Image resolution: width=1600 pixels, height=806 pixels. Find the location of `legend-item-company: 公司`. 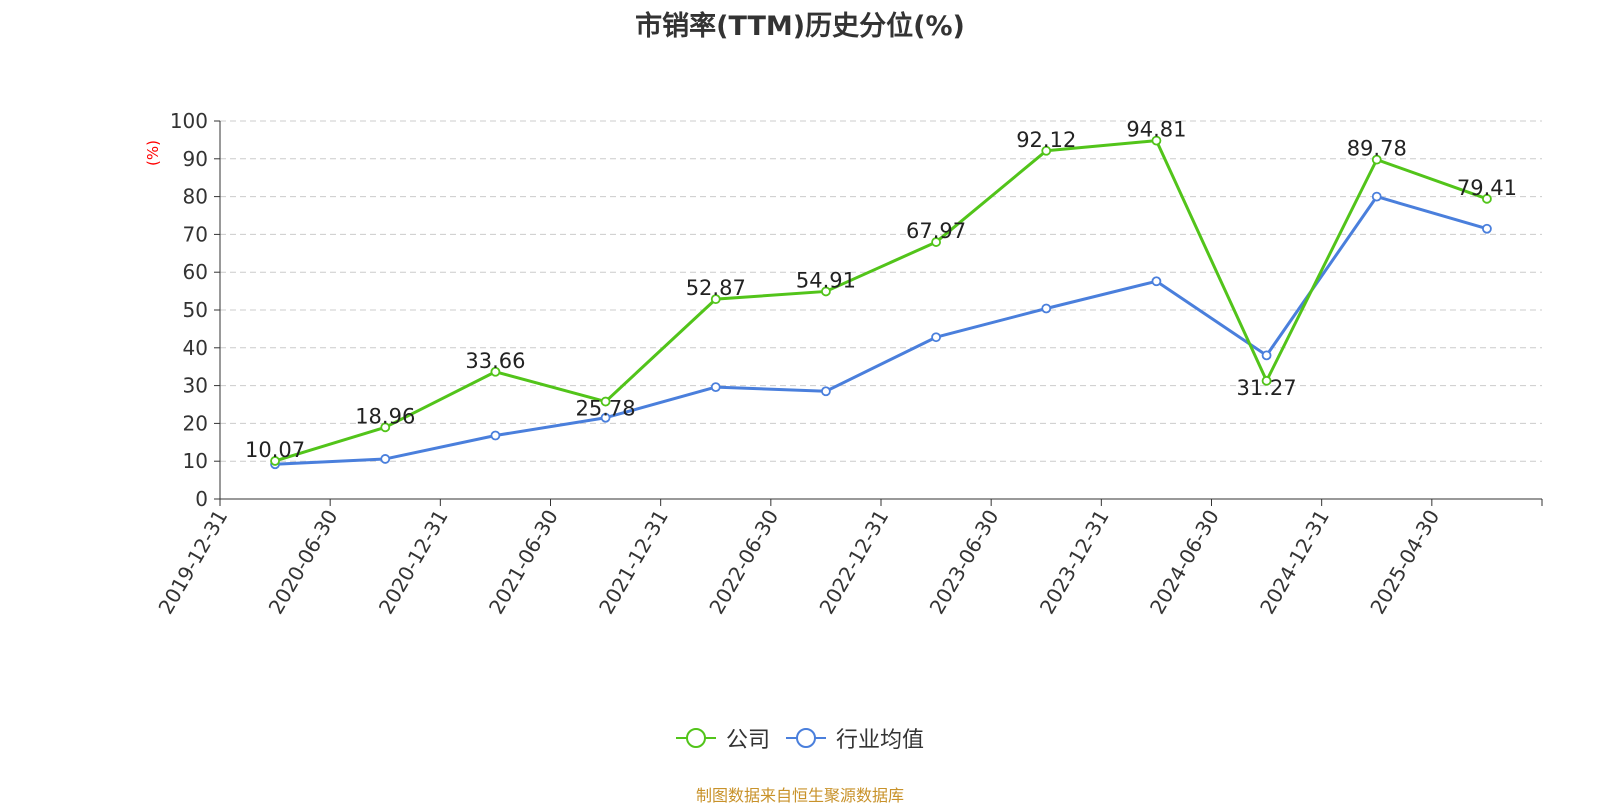

legend-item-company: 公司 is located at coordinates (722, 738).